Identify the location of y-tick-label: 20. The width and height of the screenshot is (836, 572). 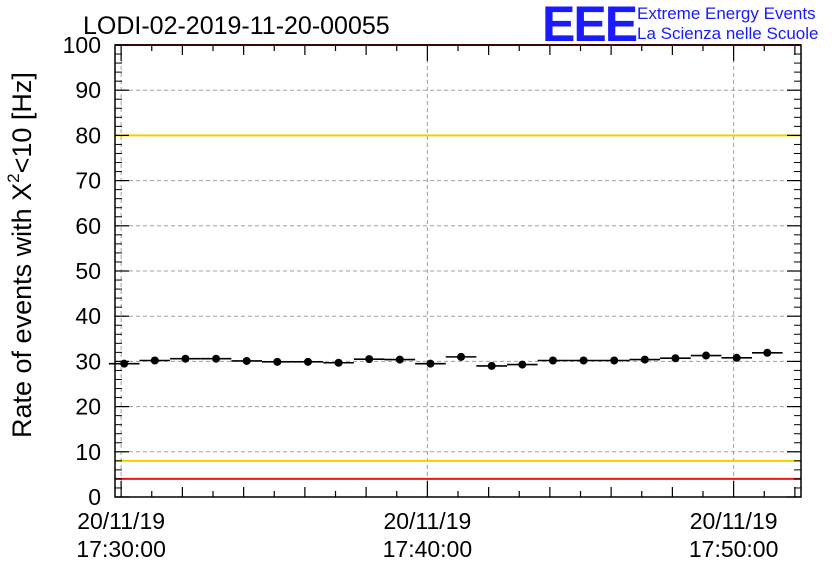
(88, 407).